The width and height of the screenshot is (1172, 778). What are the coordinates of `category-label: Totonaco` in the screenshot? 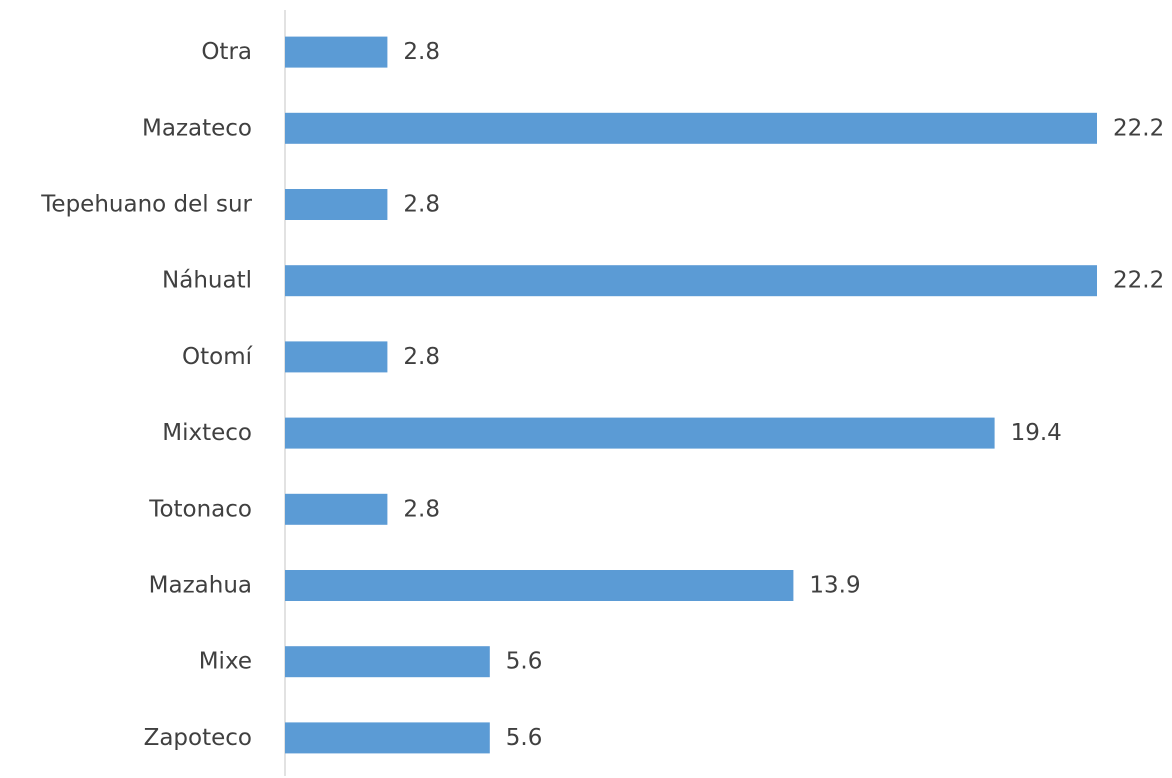 It's located at (200, 509).